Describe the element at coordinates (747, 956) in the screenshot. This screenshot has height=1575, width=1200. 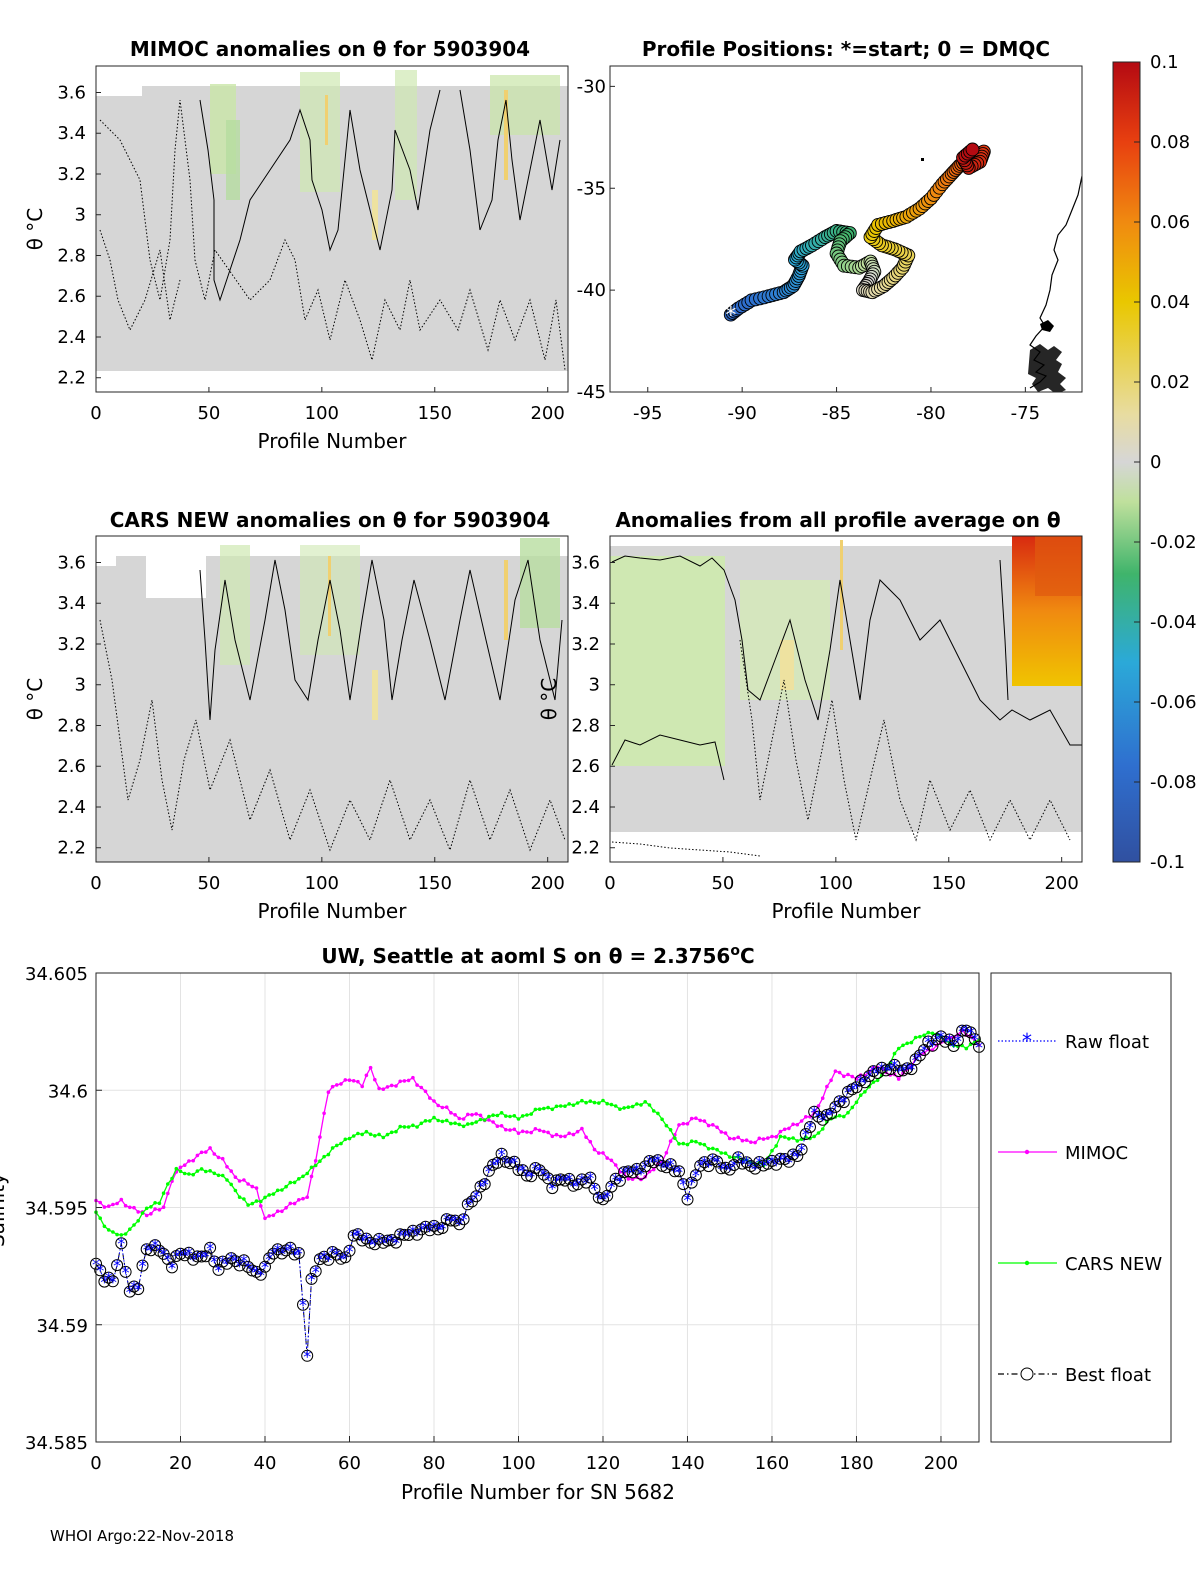
I see `salinity-title-unit: C` at that location.